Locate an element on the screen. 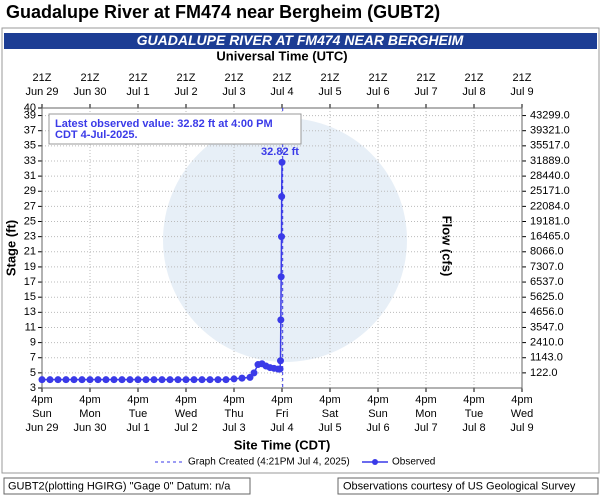  y-axis-label: Stage (ft) is located at coordinates (10, 248).